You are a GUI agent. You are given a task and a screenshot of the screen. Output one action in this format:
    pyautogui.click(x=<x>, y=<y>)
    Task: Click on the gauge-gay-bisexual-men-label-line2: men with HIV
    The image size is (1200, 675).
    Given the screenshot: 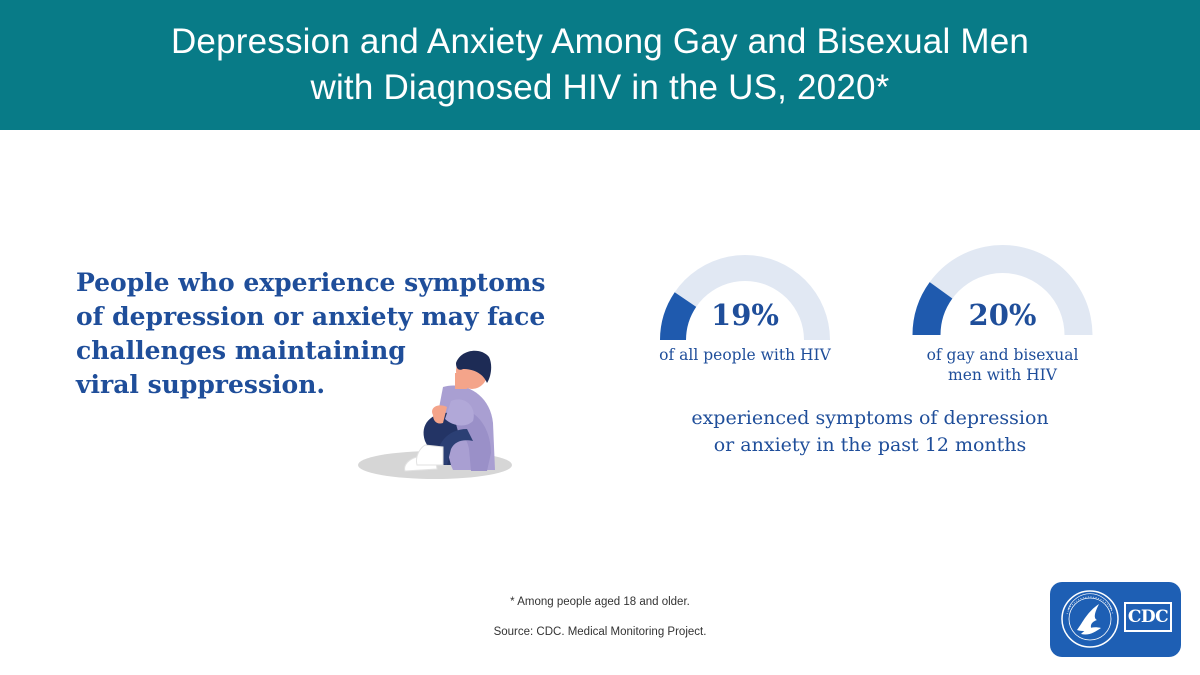 What is the action you would take?
    pyautogui.click(x=1002, y=375)
    